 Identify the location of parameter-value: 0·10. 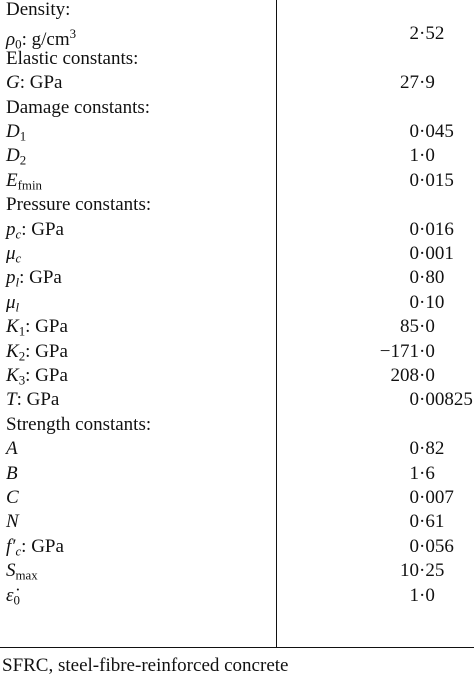
(427, 302).